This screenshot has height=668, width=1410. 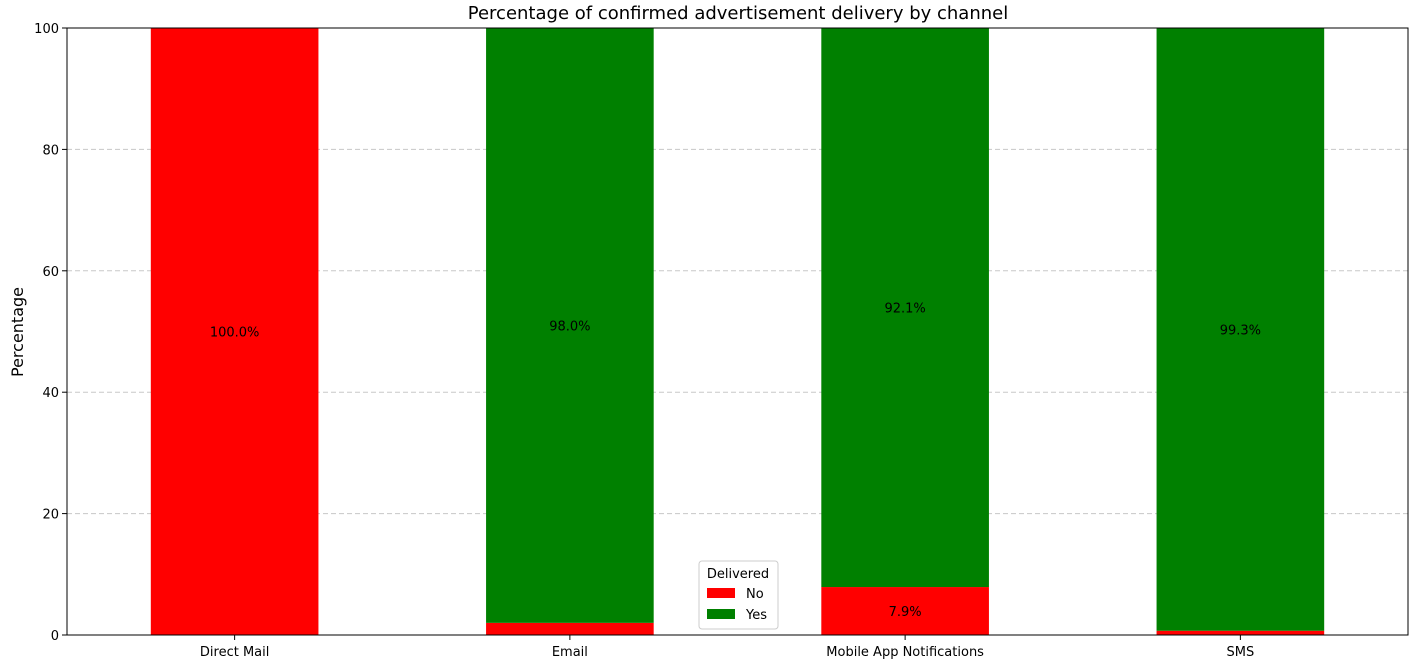 I want to click on x-tick-label: SMS, so click(x=1241, y=652).